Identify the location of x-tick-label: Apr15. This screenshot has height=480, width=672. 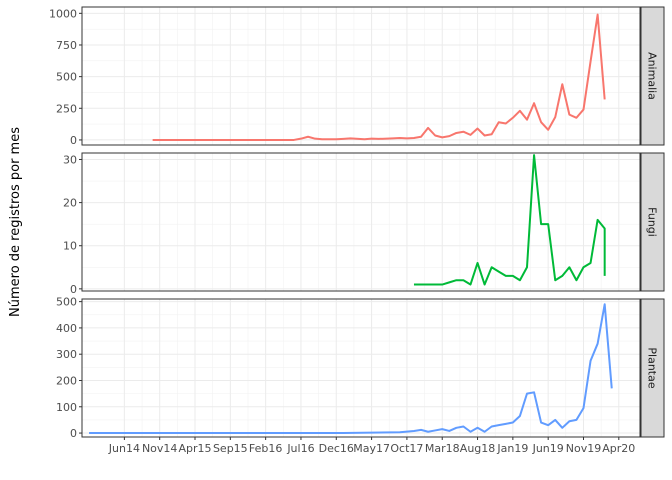
(194, 448).